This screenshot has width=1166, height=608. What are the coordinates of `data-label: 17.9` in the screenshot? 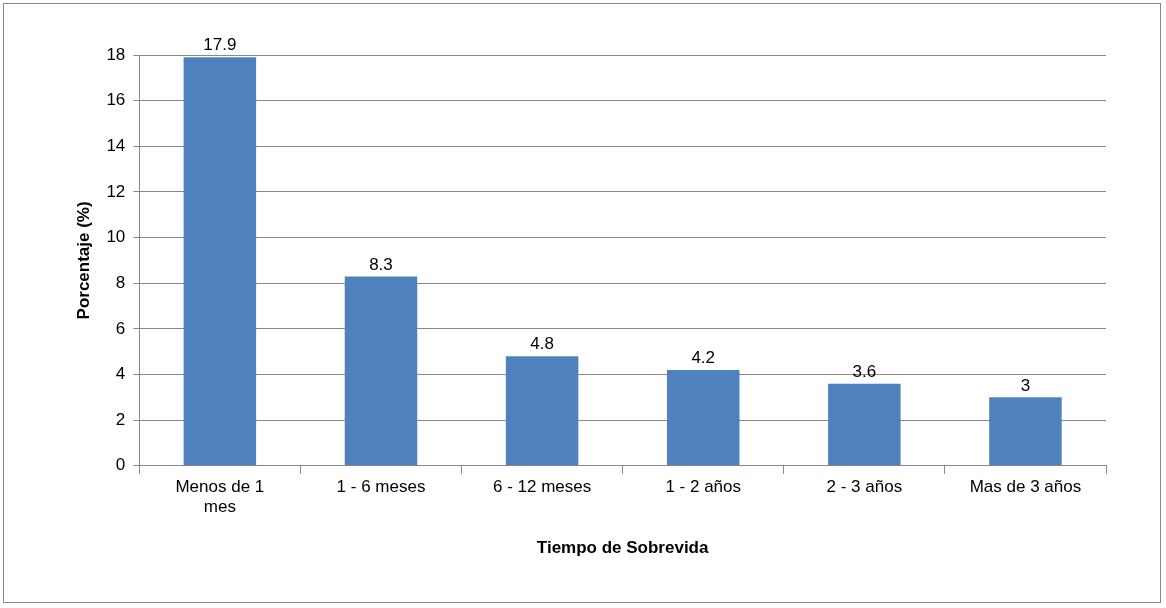 It's located at (220, 45).